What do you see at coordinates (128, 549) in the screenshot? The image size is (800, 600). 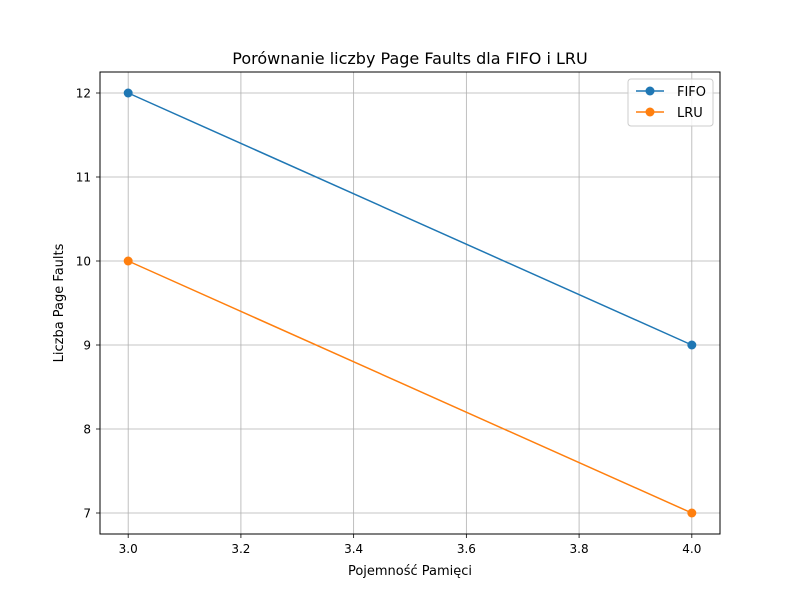 I see `x-tick-label: 3.0` at bounding box center [128, 549].